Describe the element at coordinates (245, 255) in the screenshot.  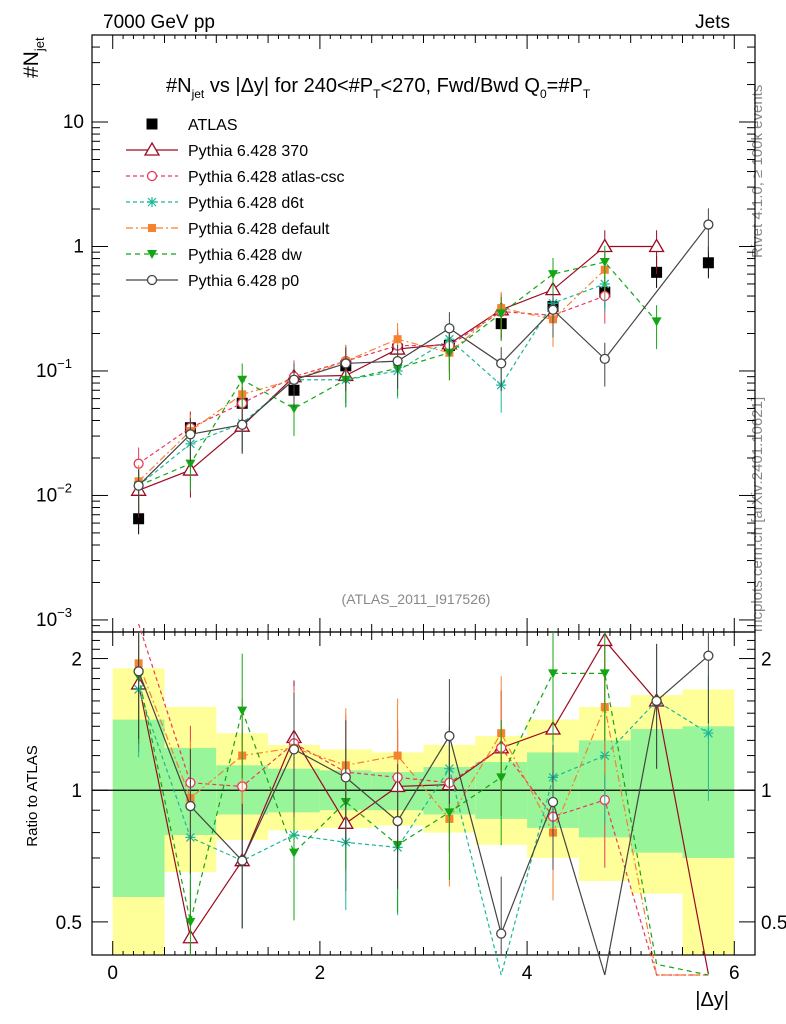
I see `legend-label: Pythia 6.428 dw` at that location.